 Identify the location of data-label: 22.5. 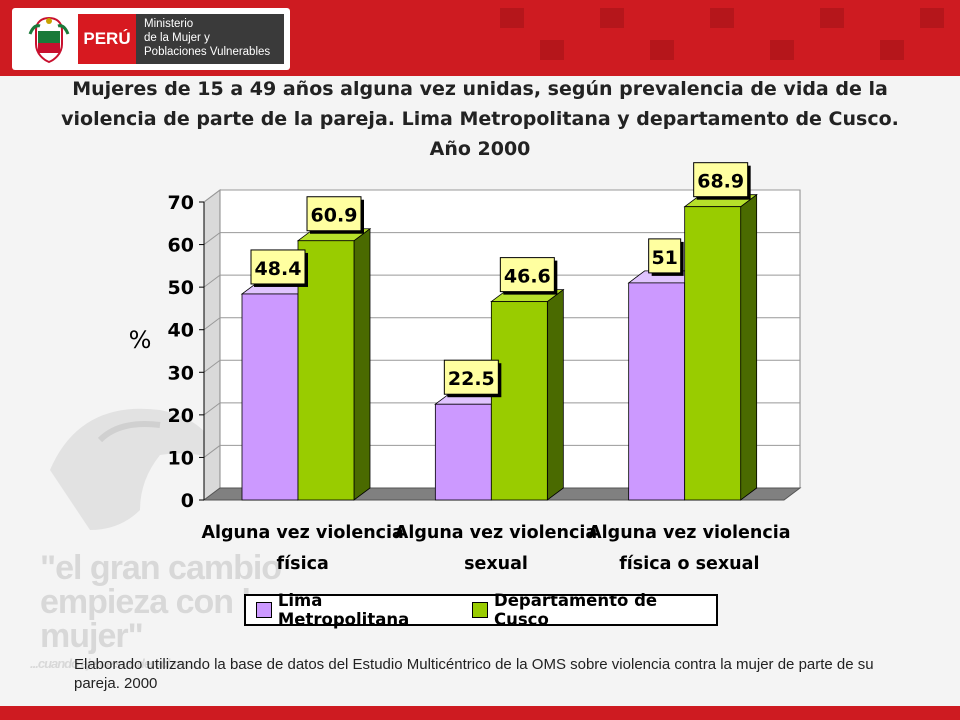
(471, 379).